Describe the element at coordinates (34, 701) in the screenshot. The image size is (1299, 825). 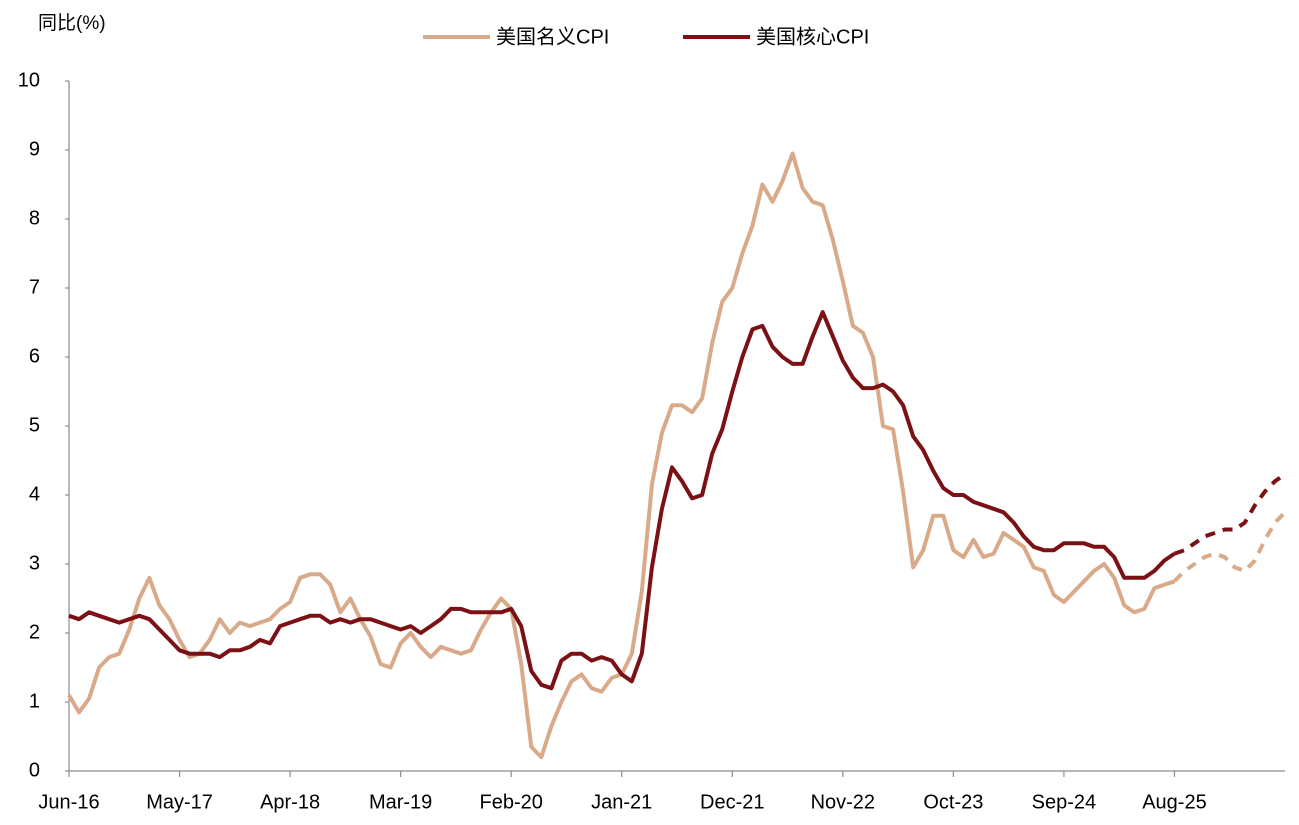
I see `y-tick-label: 1` at that location.